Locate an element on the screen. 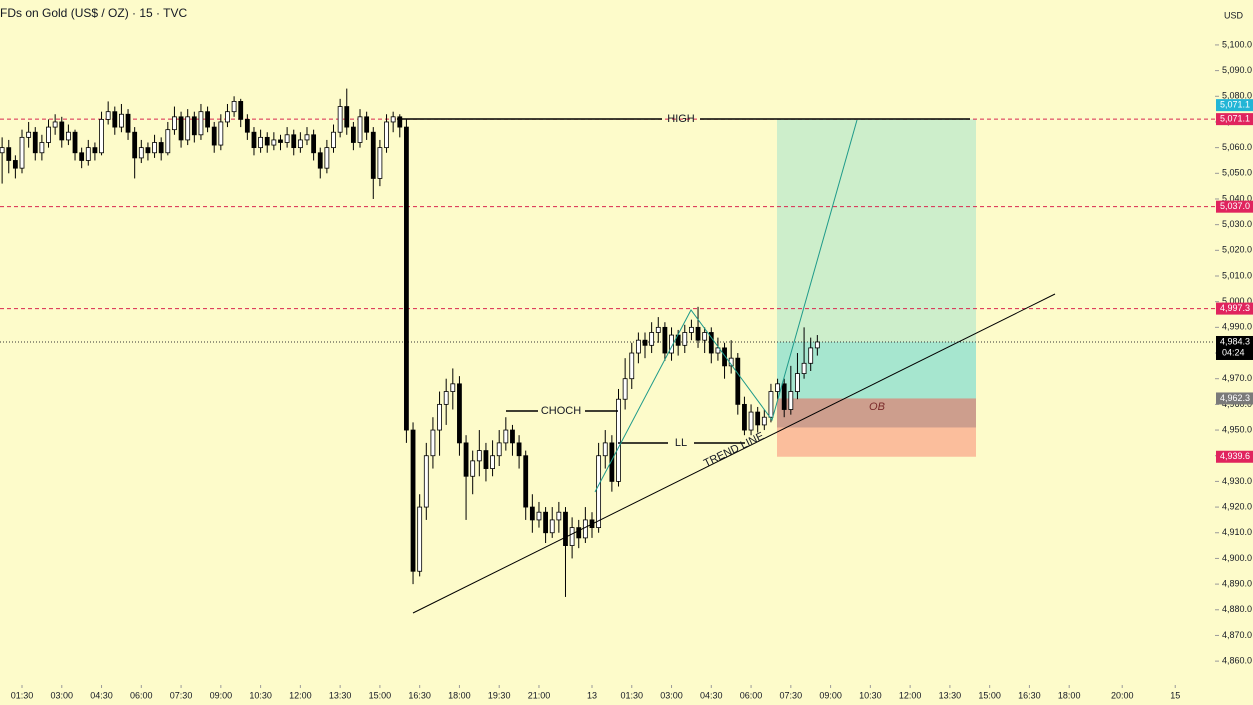 This screenshot has height=705, width=1253. x-tick-label: 03:00 is located at coordinates (62, 695).